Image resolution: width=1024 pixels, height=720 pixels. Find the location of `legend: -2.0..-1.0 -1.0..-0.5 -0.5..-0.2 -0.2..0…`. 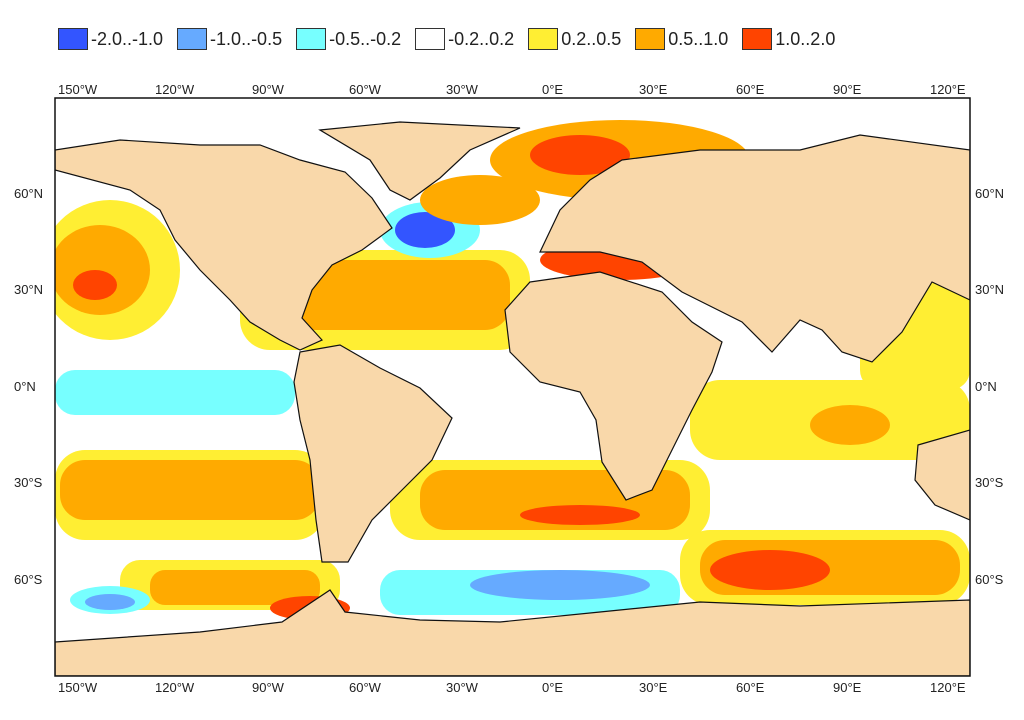

legend: -2.0..-1.0 -1.0..-0.5 -0.5..-0.2 -0.2..0… is located at coordinates (446, 39).